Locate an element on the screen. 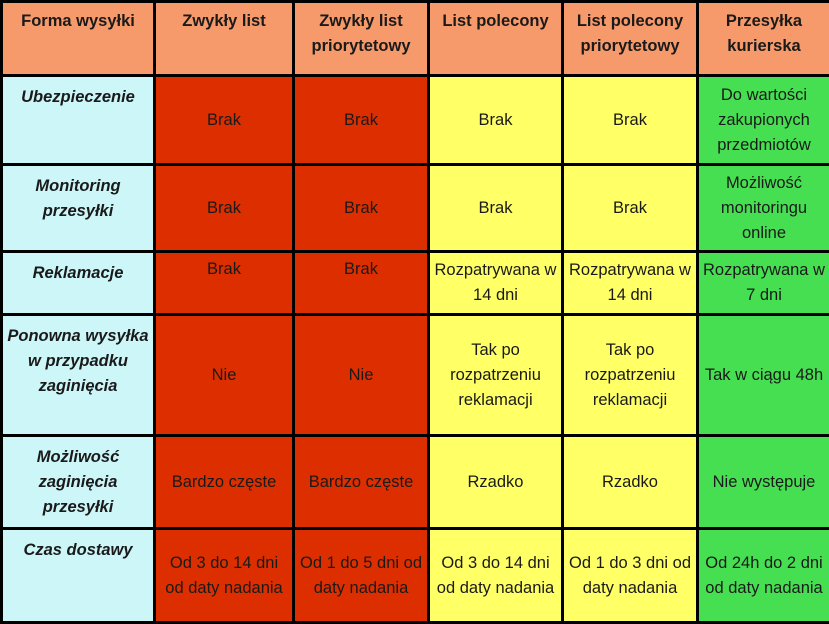 This screenshot has height=624, width=829. header-registered-letter: List polecony is located at coordinates (496, 39).